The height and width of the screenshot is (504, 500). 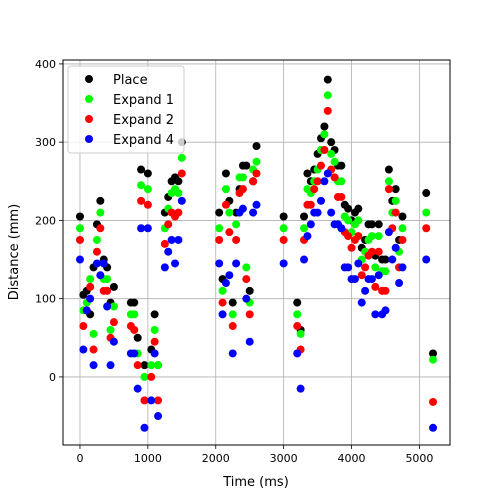 I want to click on legend-marker-place, so click(x=89, y=79).